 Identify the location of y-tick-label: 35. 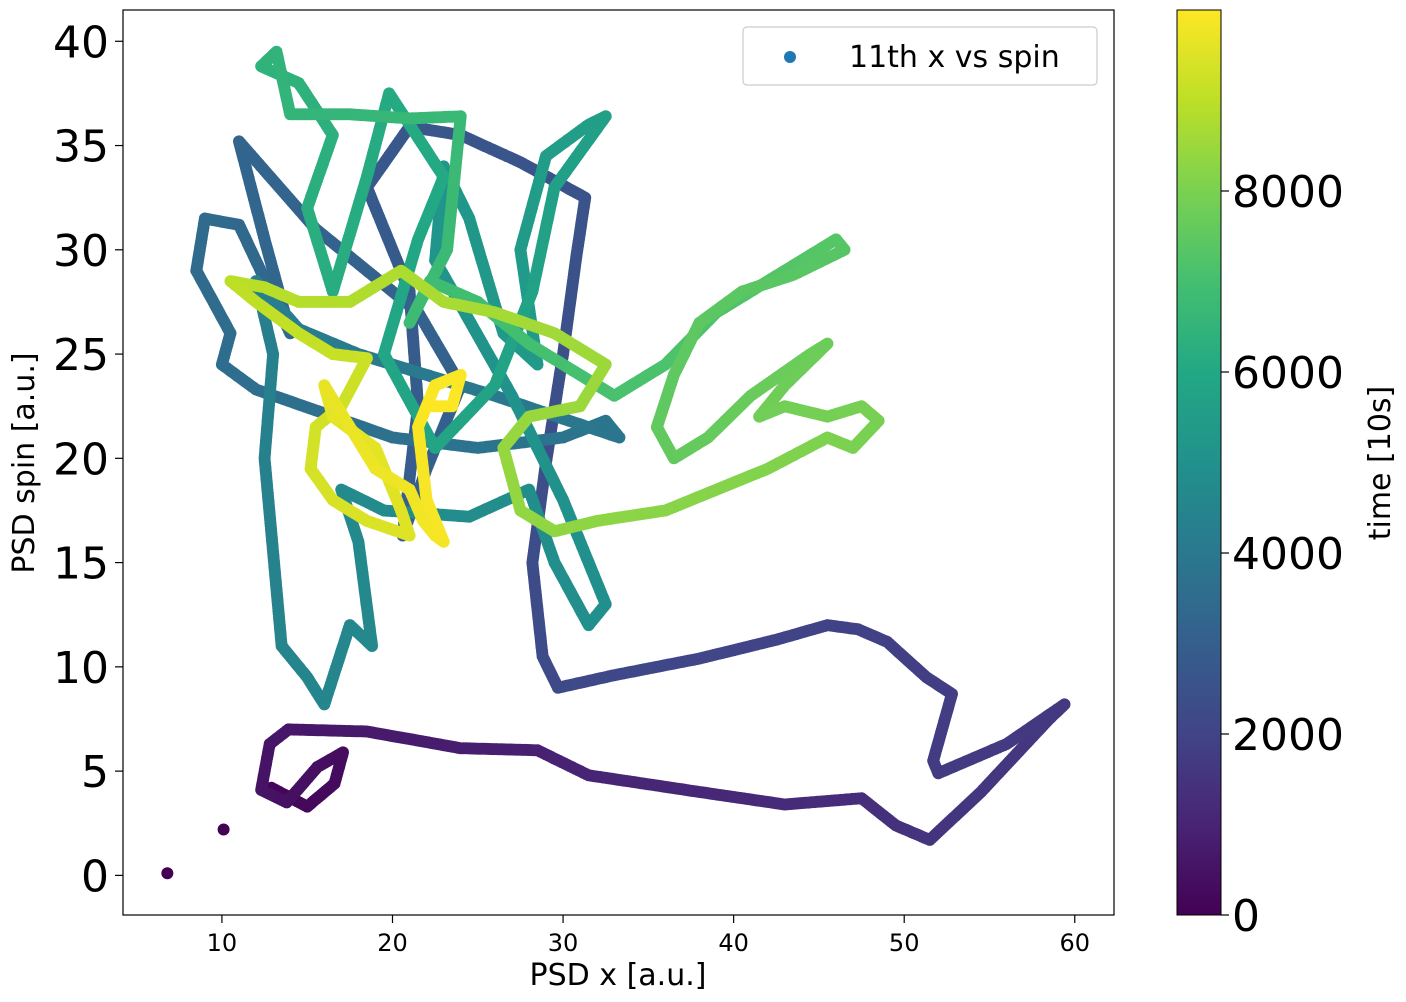
(81, 147).